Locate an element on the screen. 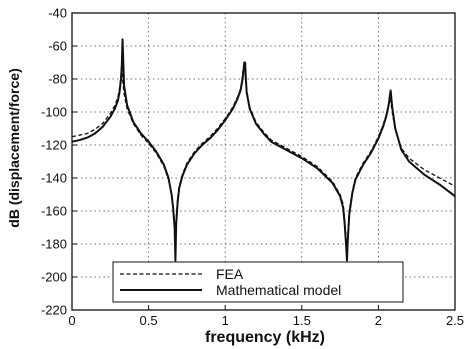 This screenshot has width=465, height=349. legend-label-fea: FEA is located at coordinates (230, 274).